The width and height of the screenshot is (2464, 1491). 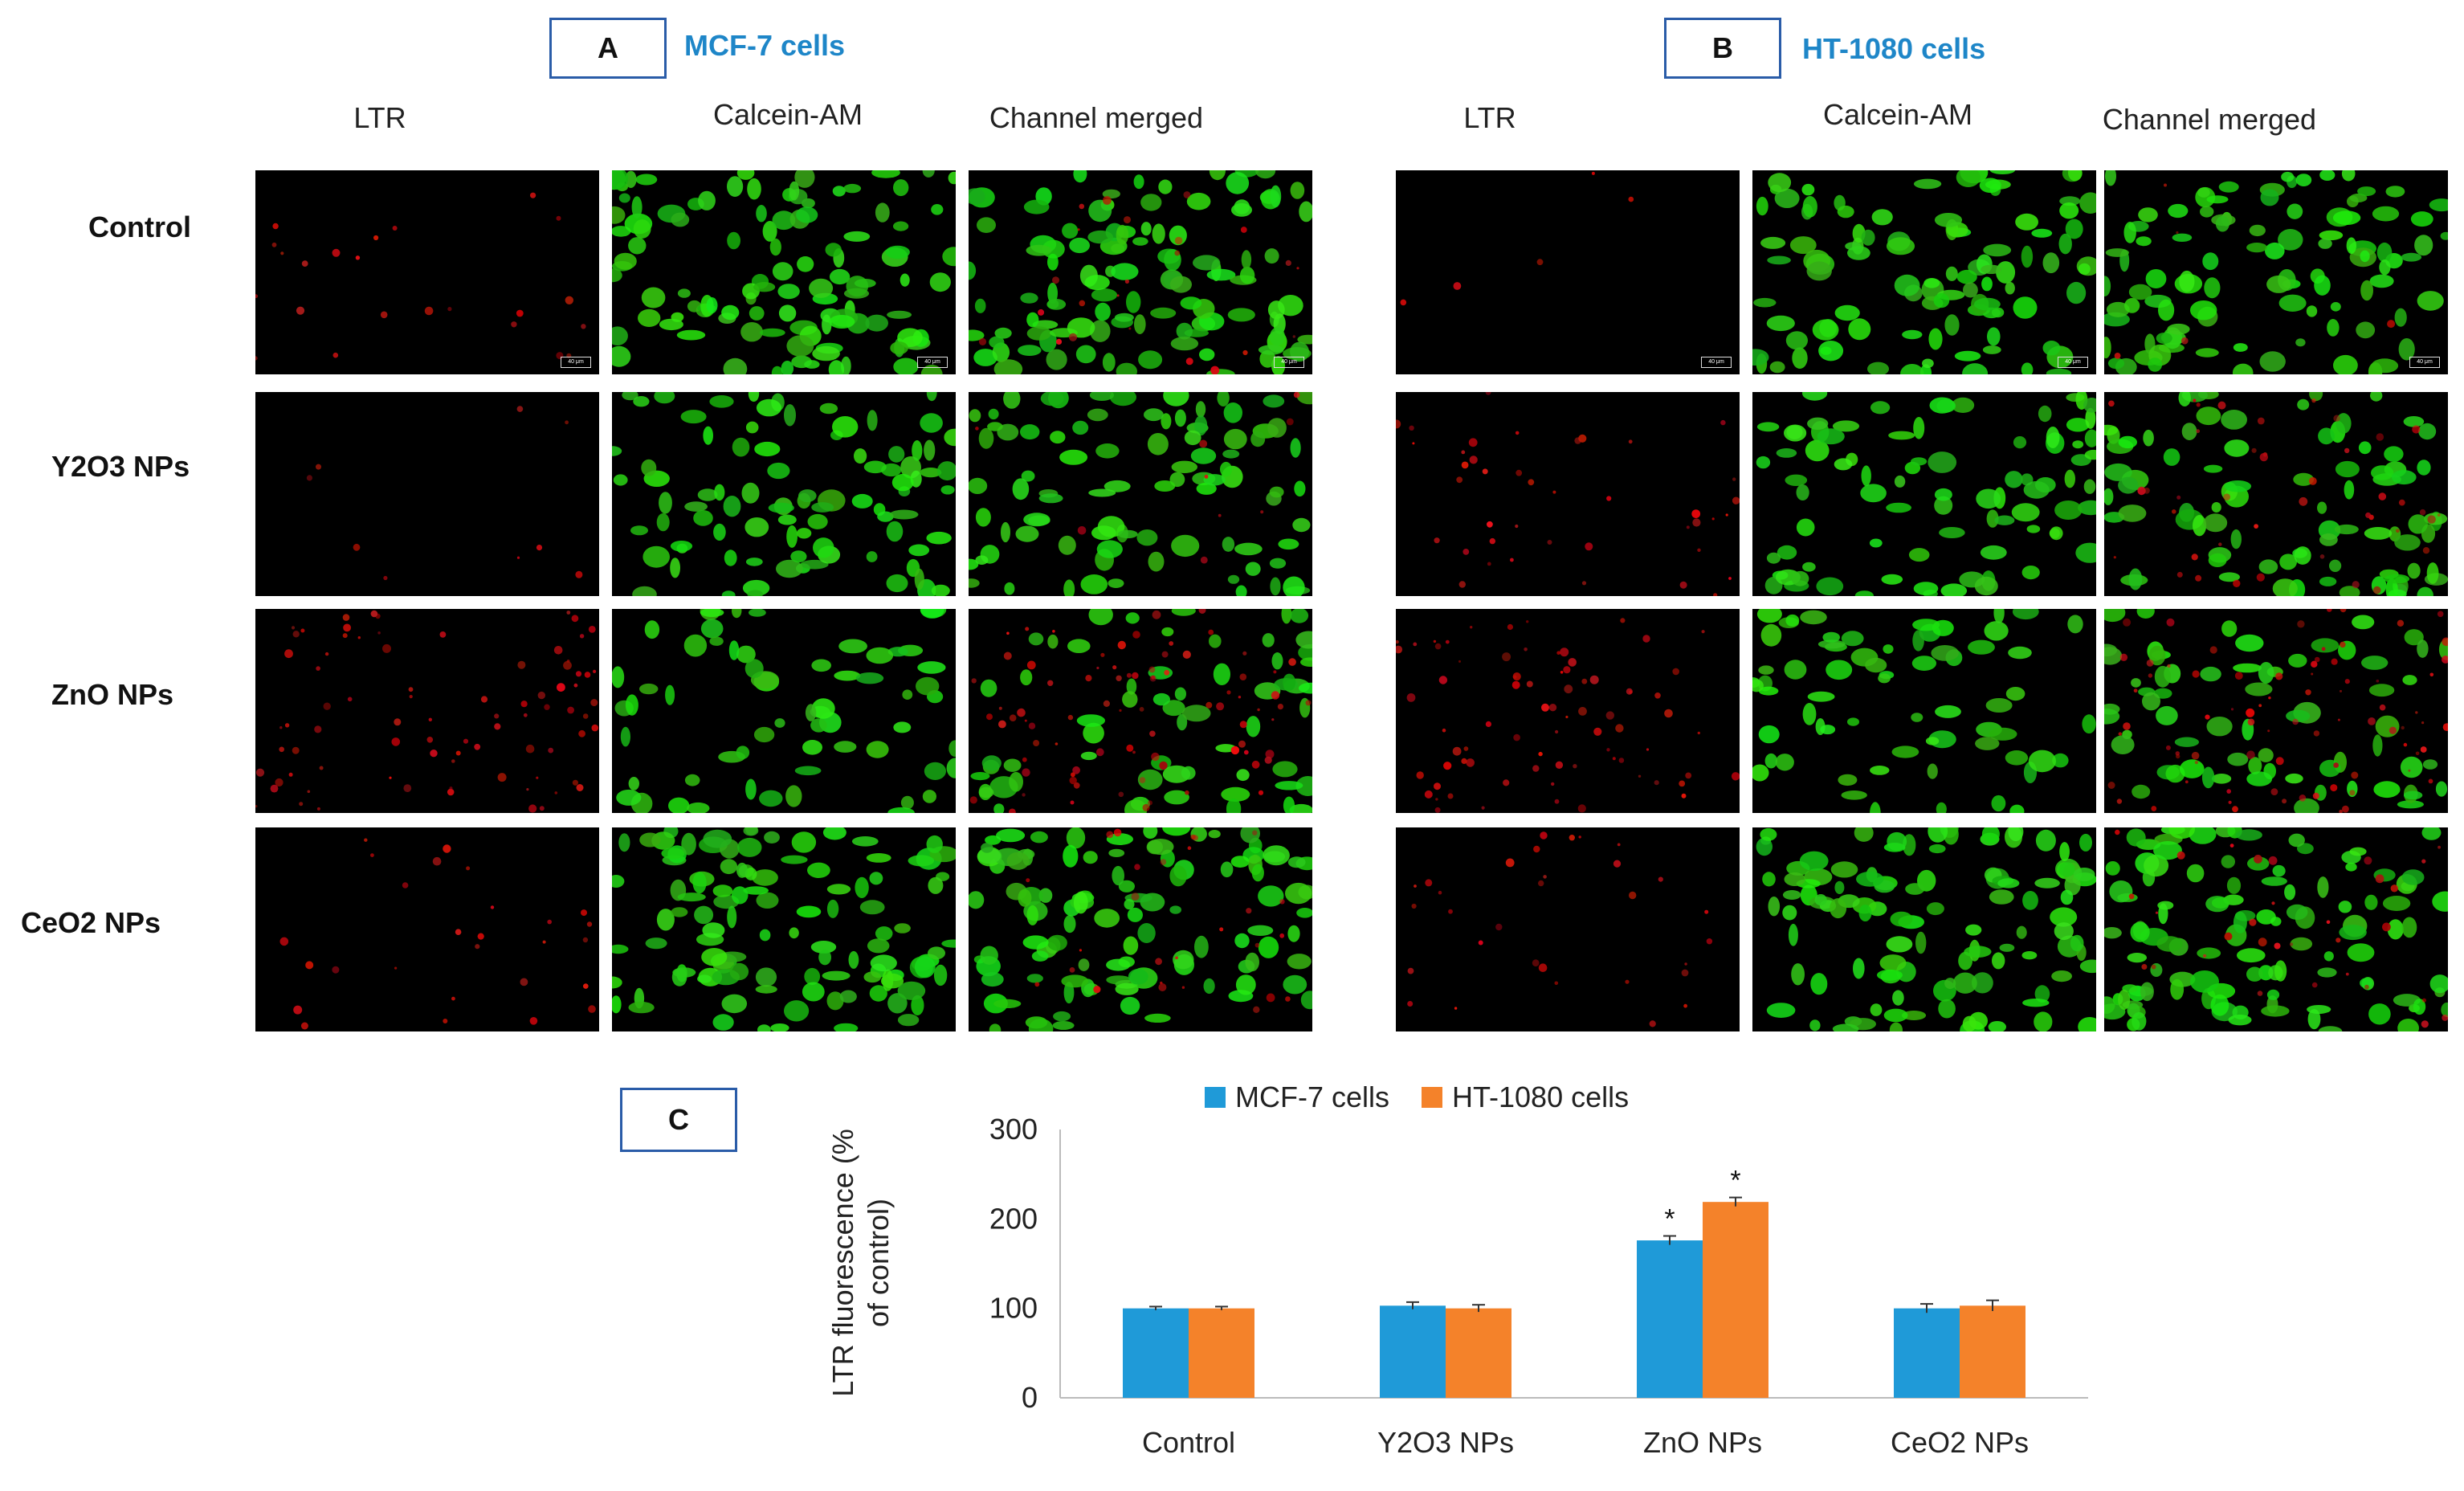 What do you see at coordinates (427, 711) in the screenshot?
I see `micrograph-mcf7-zno-nps-ltr` at bounding box center [427, 711].